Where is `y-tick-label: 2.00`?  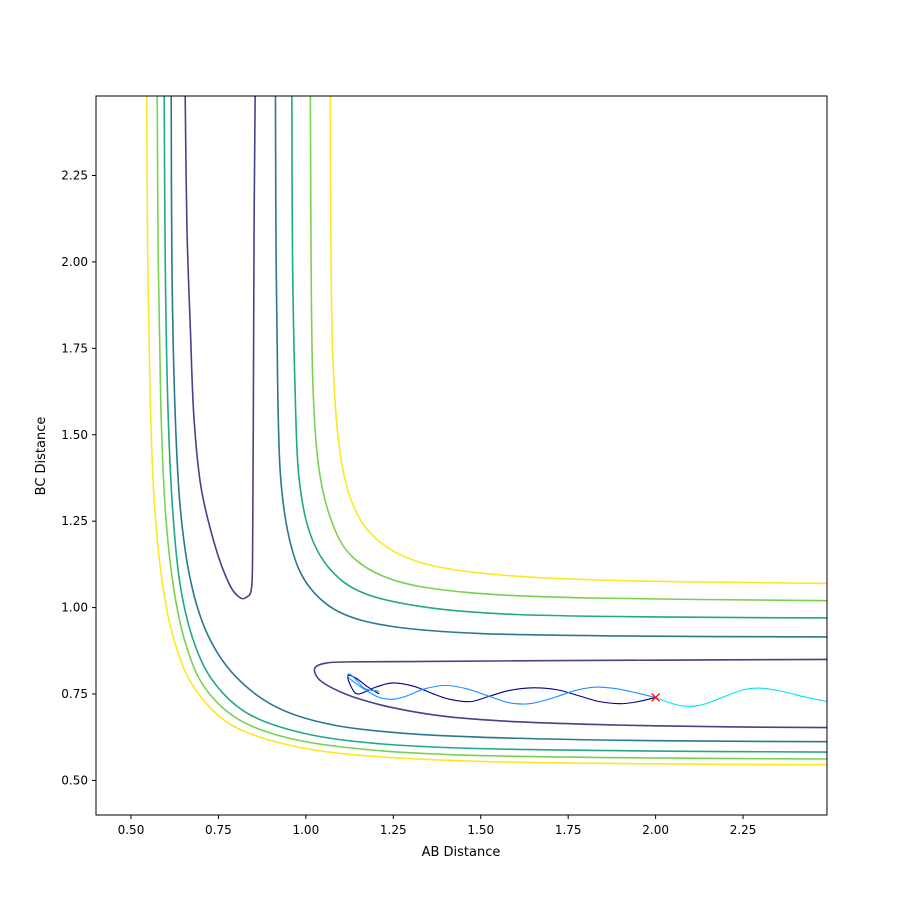
y-tick-label: 2.00 is located at coordinates (74, 262).